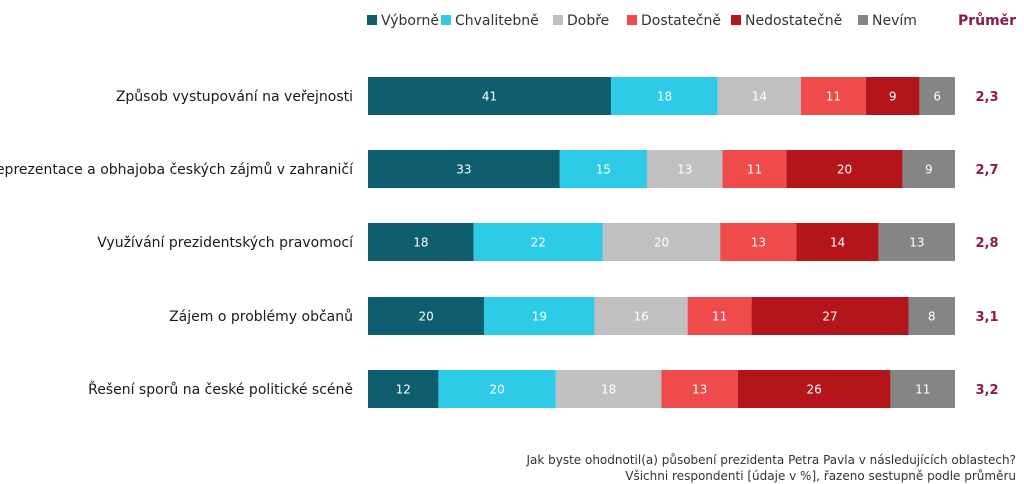  What do you see at coordinates (793, 21) in the screenshot?
I see `legend-label: Nedostatečně` at bounding box center [793, 21].